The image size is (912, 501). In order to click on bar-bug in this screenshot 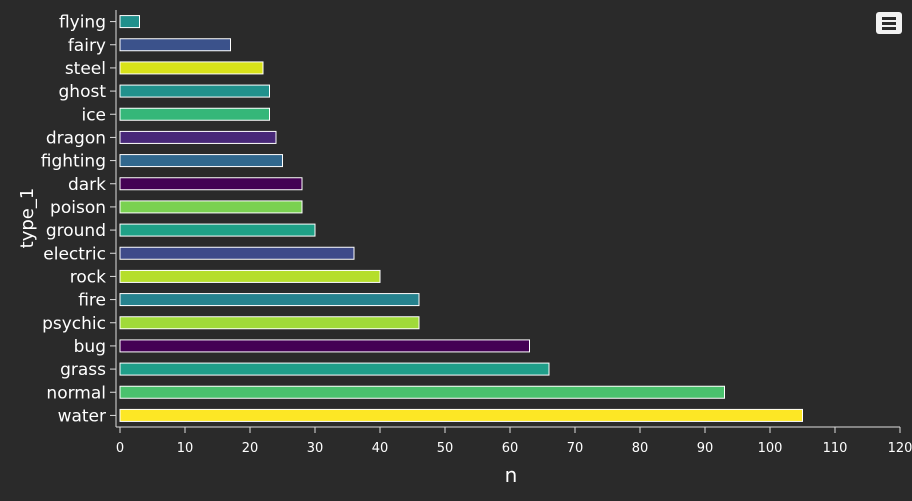, I will do `click(324, 346)`.